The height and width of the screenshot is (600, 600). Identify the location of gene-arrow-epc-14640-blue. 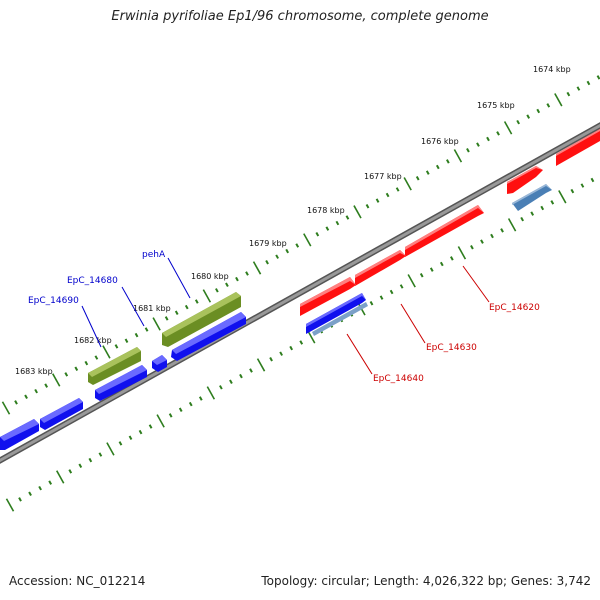
(336, 313).